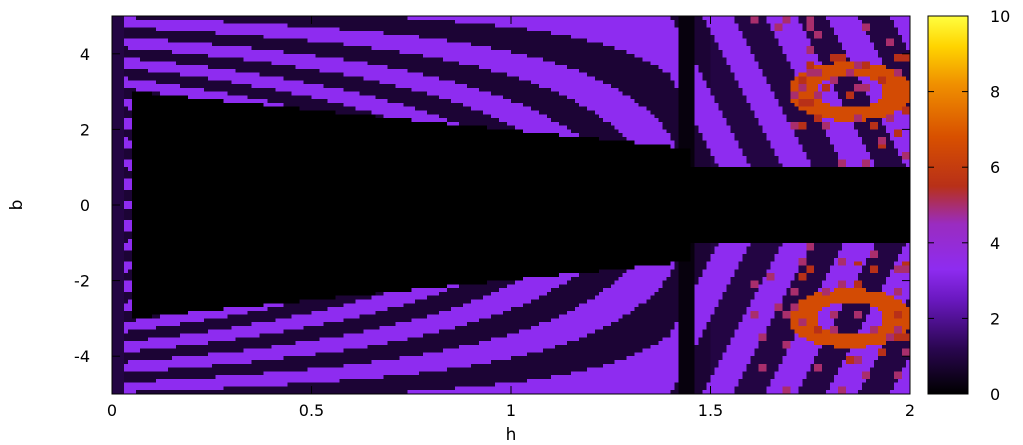  What do you see at coordinates (85, 205) in the screenshot?
I see `y-tick-label: 0` at bounding box center [85, 205].